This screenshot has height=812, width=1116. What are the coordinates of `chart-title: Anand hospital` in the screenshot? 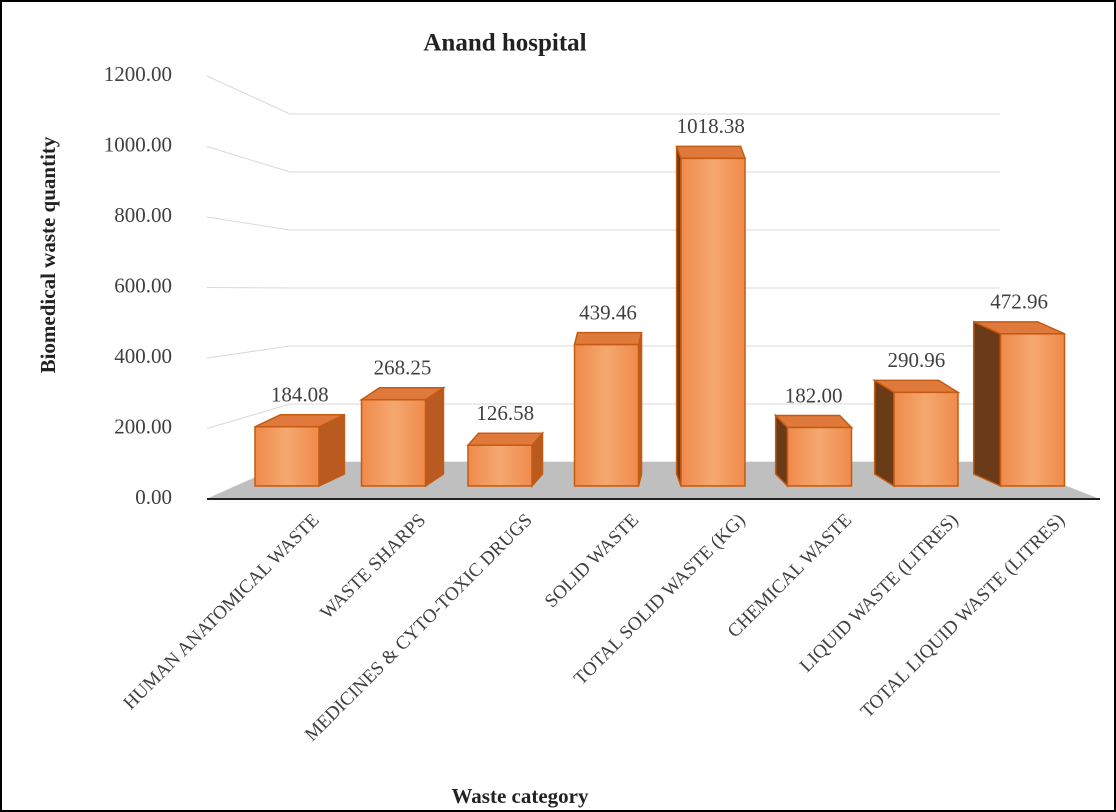 It's located at (504, 43).